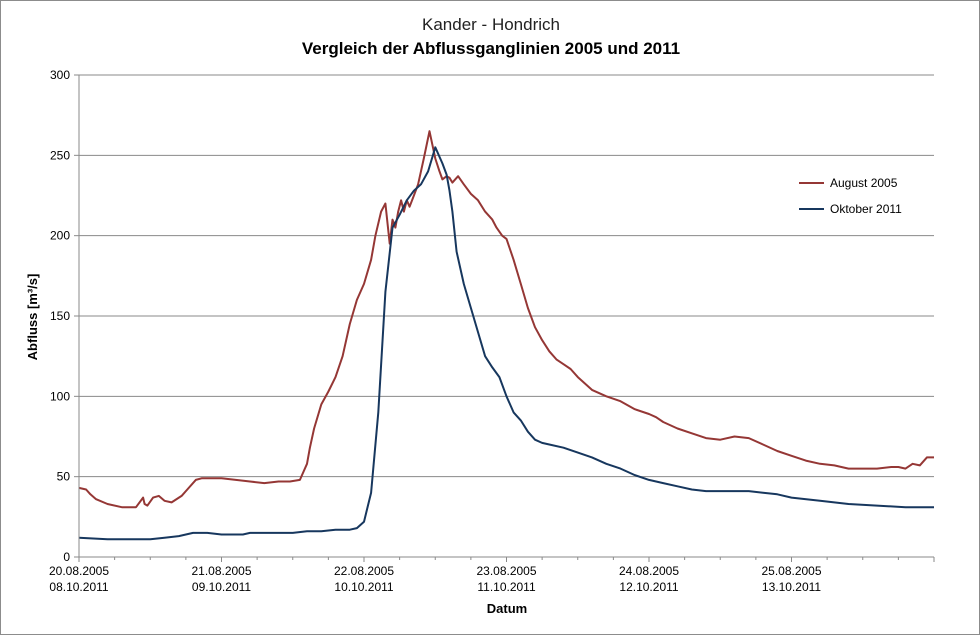 This screenshot has width=980, height=639. I want to click on y-tick-label: 300, so click(60, 75).